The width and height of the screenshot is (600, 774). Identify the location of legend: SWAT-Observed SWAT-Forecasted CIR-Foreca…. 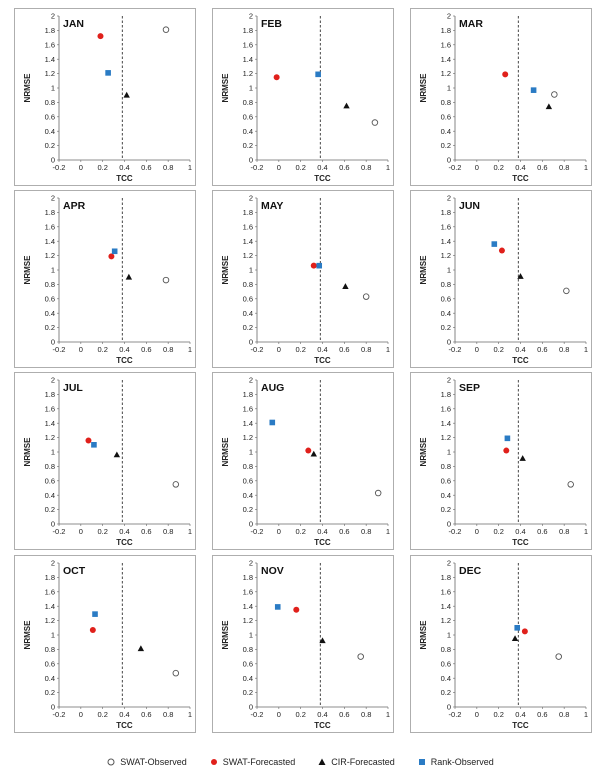
(300, 762).